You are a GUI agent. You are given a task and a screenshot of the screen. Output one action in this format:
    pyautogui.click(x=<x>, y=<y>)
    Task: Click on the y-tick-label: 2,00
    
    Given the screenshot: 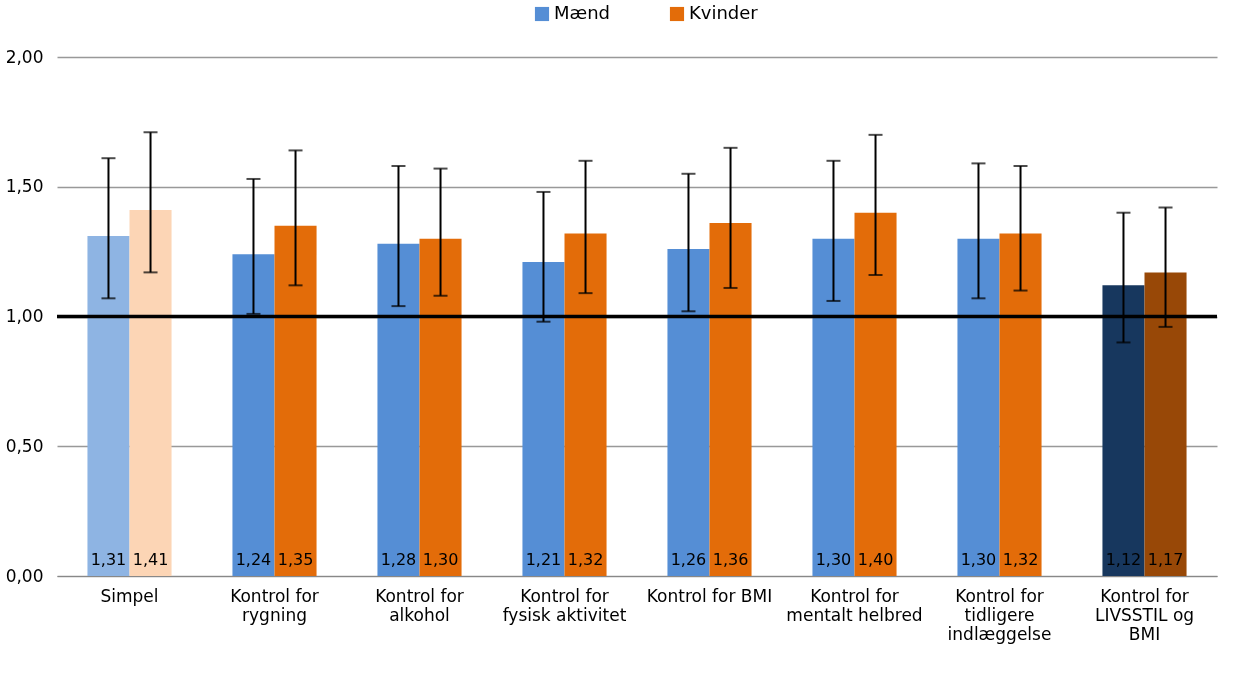 What is the action you would take?
    pyautogui.click(x=24, y=56)
    